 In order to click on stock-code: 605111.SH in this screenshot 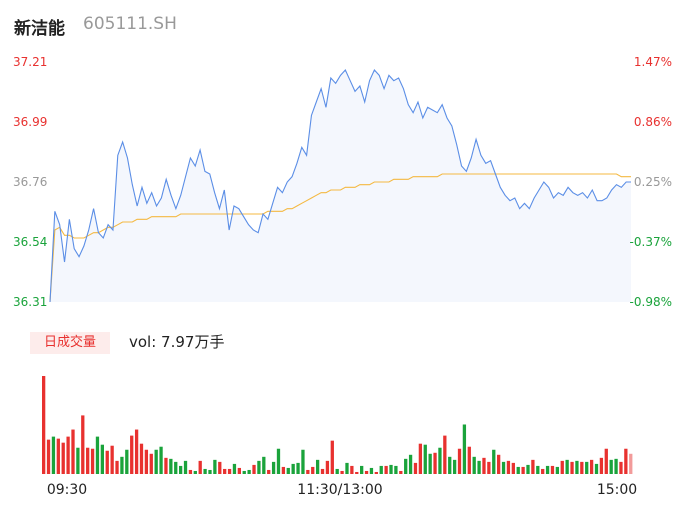, I will do `click(130, 24)`.